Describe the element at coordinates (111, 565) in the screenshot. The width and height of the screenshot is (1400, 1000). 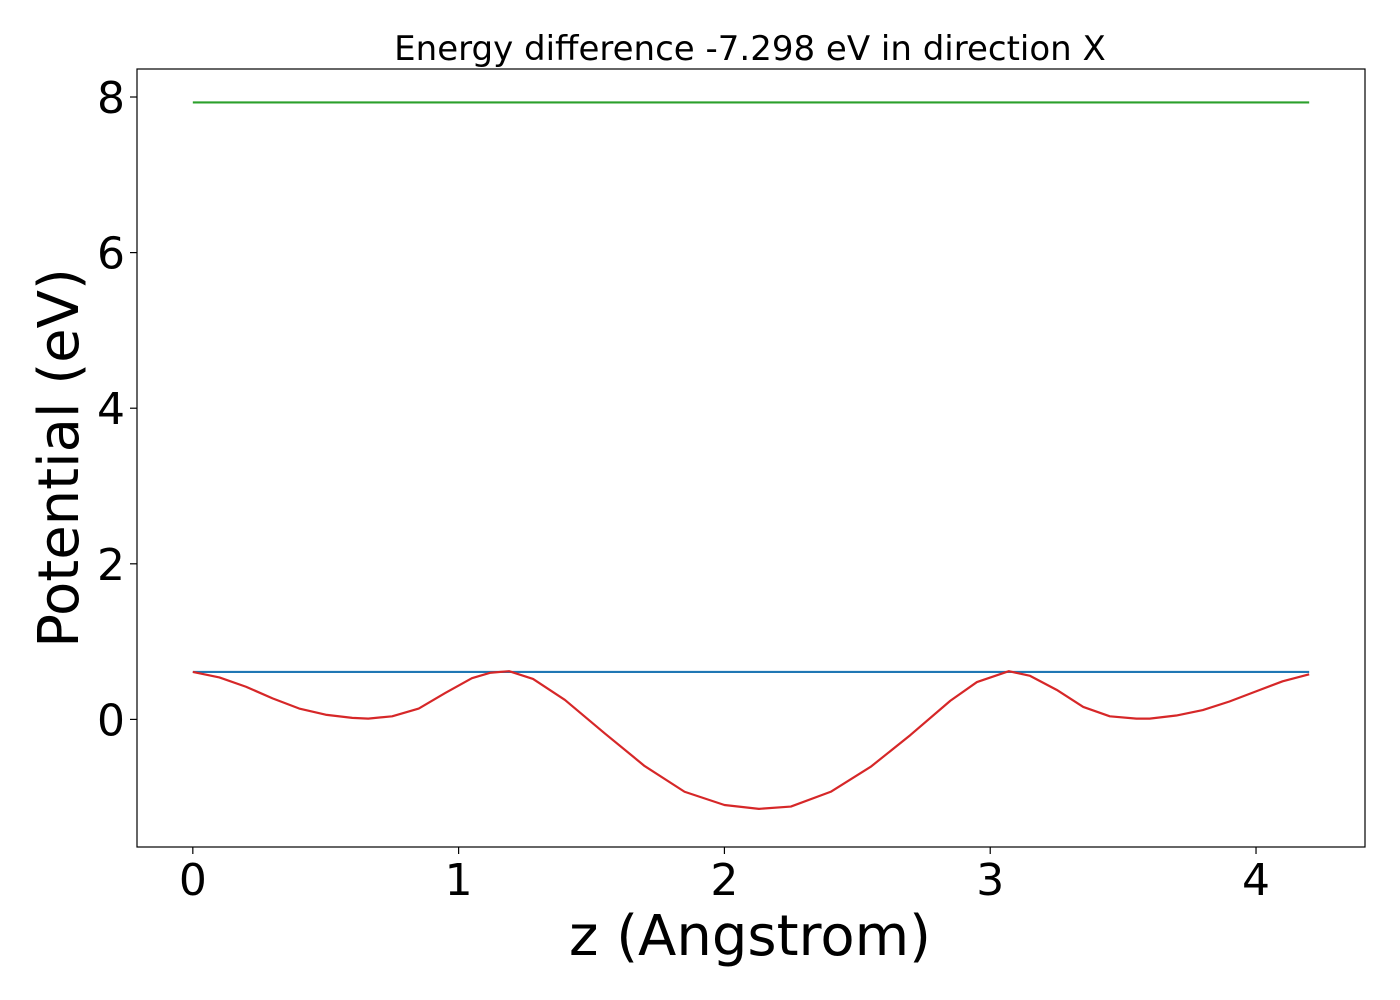
I see `y-tick-label: 2` at that location.